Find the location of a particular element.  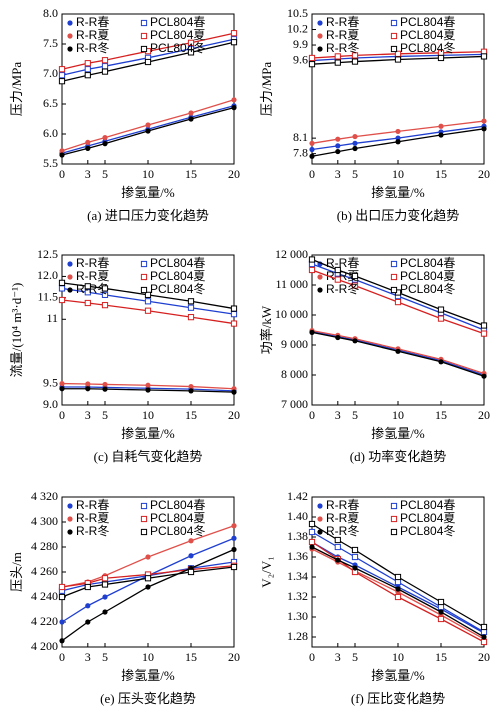

x-tick-label: 5 is located at coordinates (105, 657).